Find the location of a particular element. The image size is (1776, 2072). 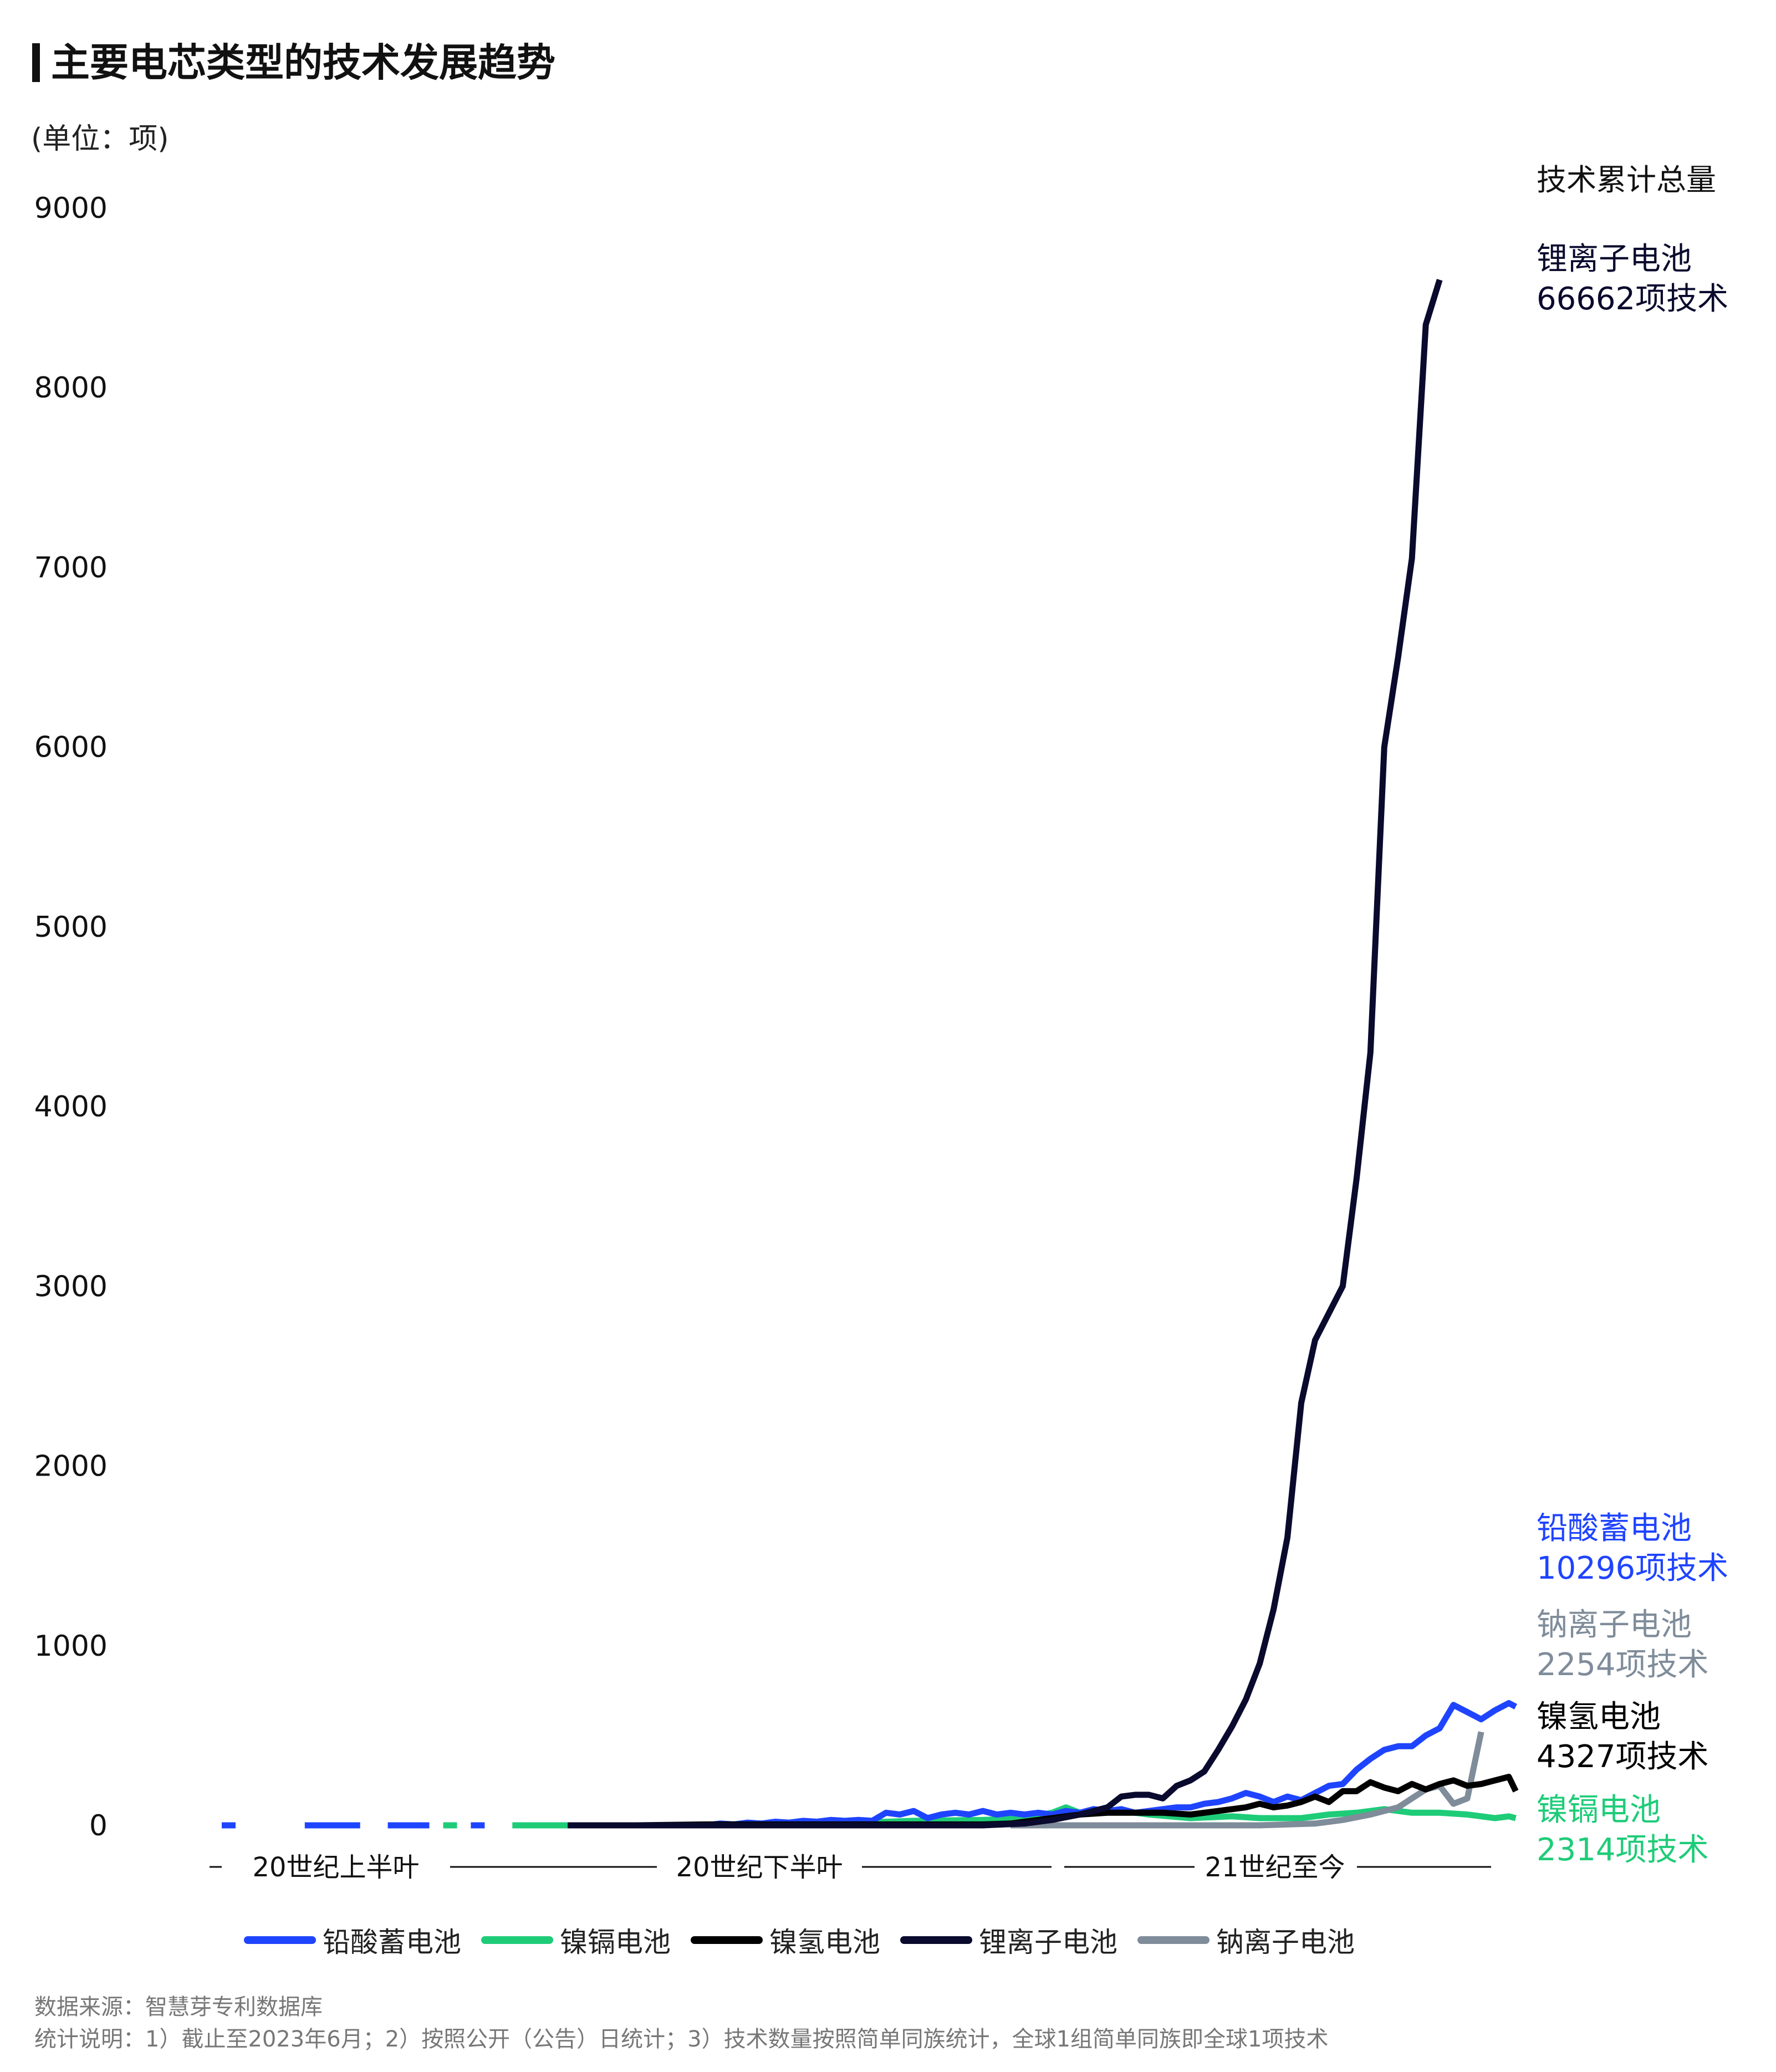

y-tick-label: 6000 is located at coordinates (71, 747).